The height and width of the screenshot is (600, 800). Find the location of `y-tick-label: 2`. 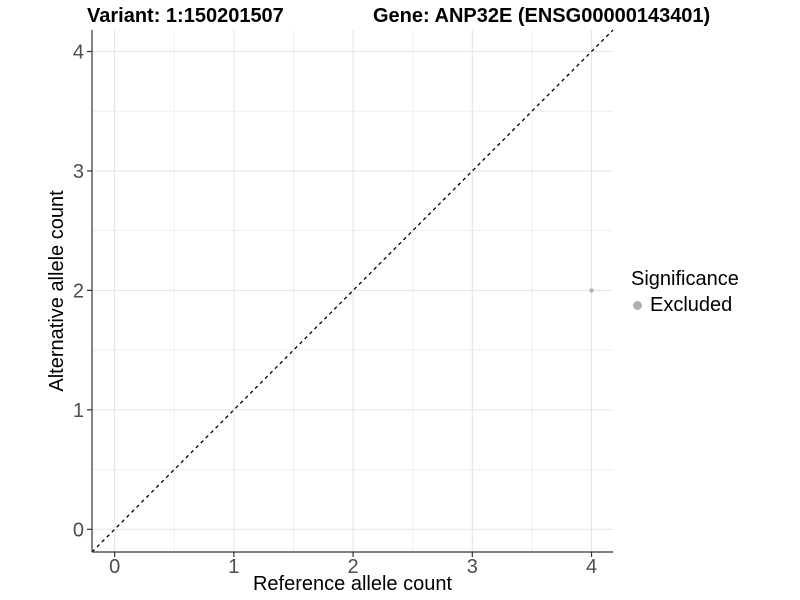

y-tick-label: 2 is located at coordinates (78, 291).